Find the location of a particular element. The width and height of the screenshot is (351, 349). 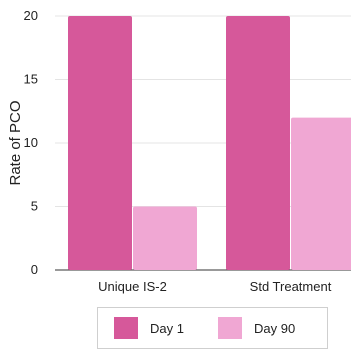

legend-label-day-1: Day 1 is located at coordinates (167, 328).